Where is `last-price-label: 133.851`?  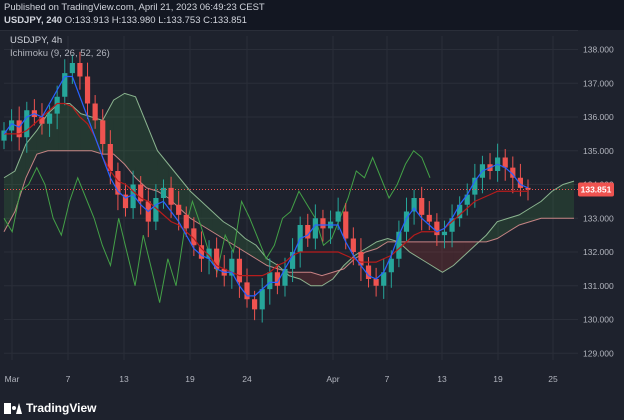
last-price-label: 133.851 is located at coordinates (596, 190).